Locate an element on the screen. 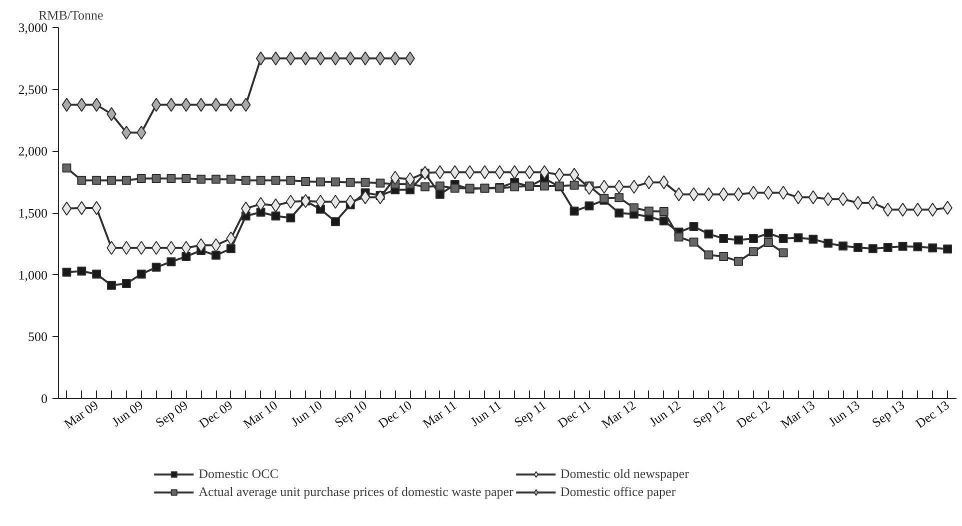 The width and height of the screenshot is (962, 526). legend-label: Actual average unit purchase prices of domestic waste paper is located at coordinates (356, 492).